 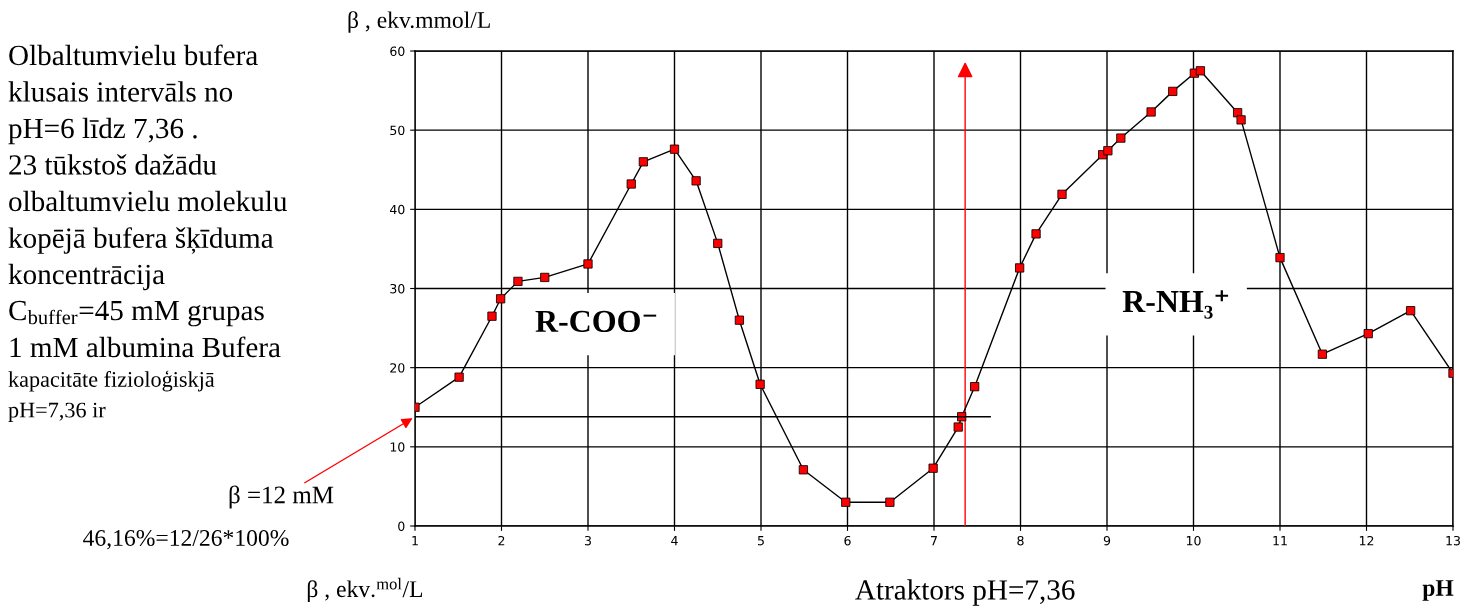 I want to click on x-tick-label: 10, so click(x=1193, y=540).